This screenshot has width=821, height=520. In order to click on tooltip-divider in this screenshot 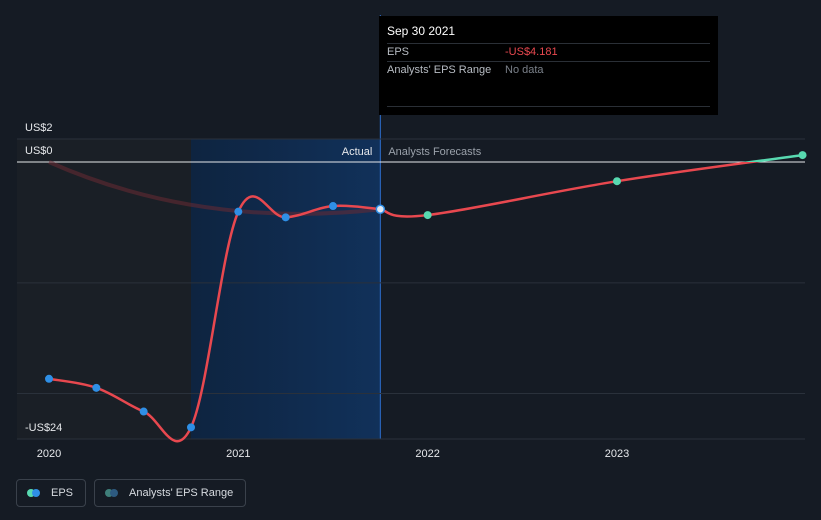, I will do `click(548, 106)`.